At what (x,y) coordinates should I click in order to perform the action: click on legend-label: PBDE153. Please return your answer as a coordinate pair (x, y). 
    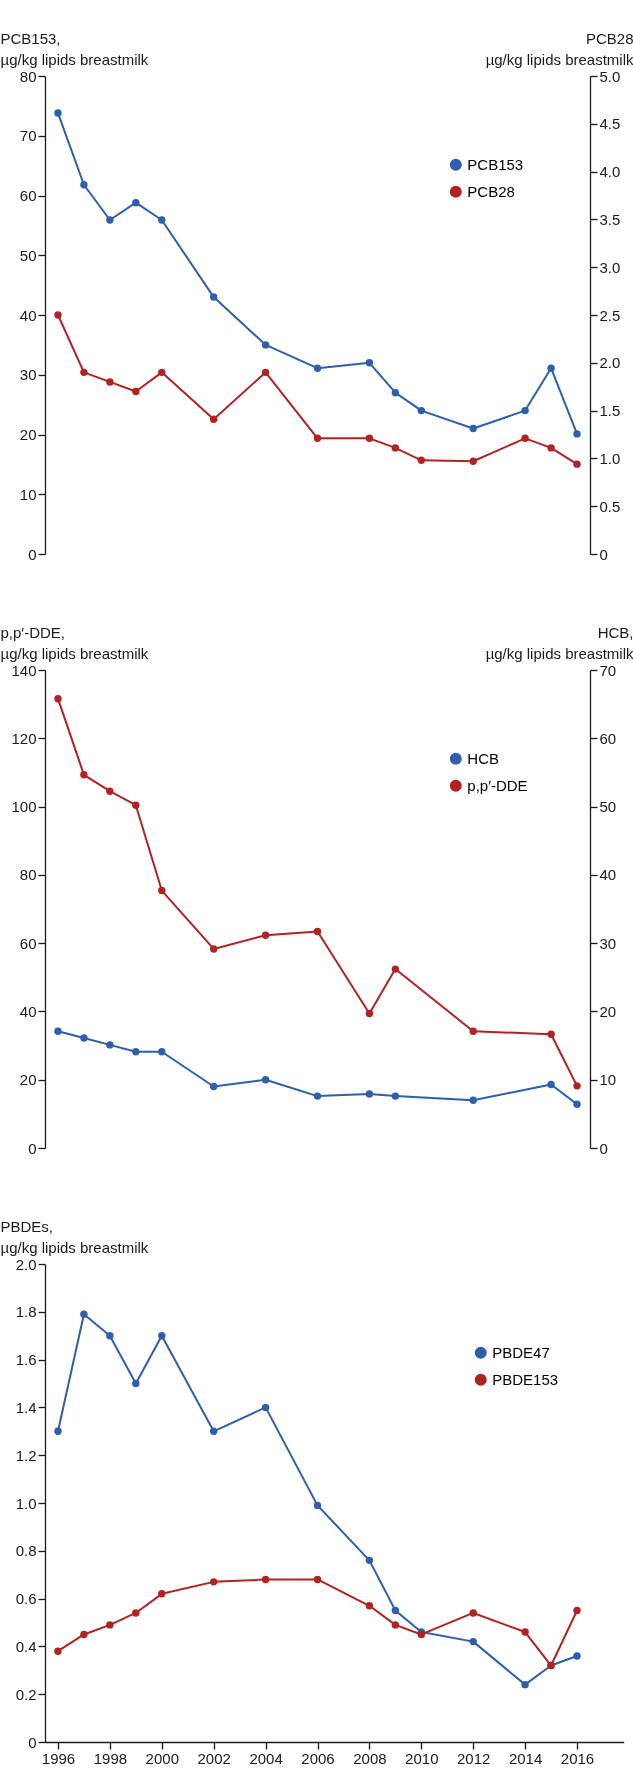
    Looking at the image, I should click on (525, 1379).